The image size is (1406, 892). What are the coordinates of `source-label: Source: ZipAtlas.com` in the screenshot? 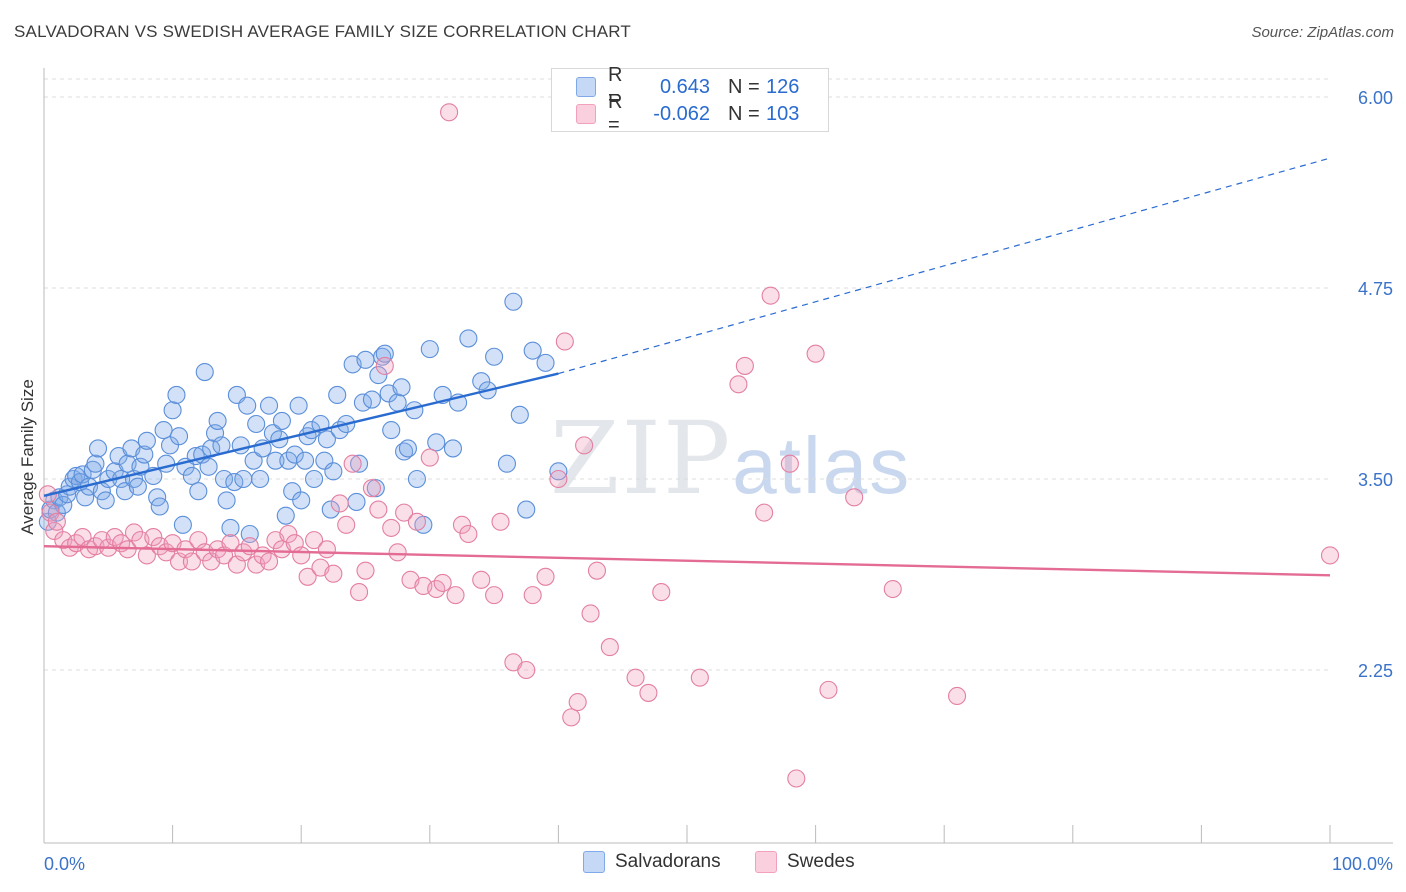 It's located at (1322, 32).